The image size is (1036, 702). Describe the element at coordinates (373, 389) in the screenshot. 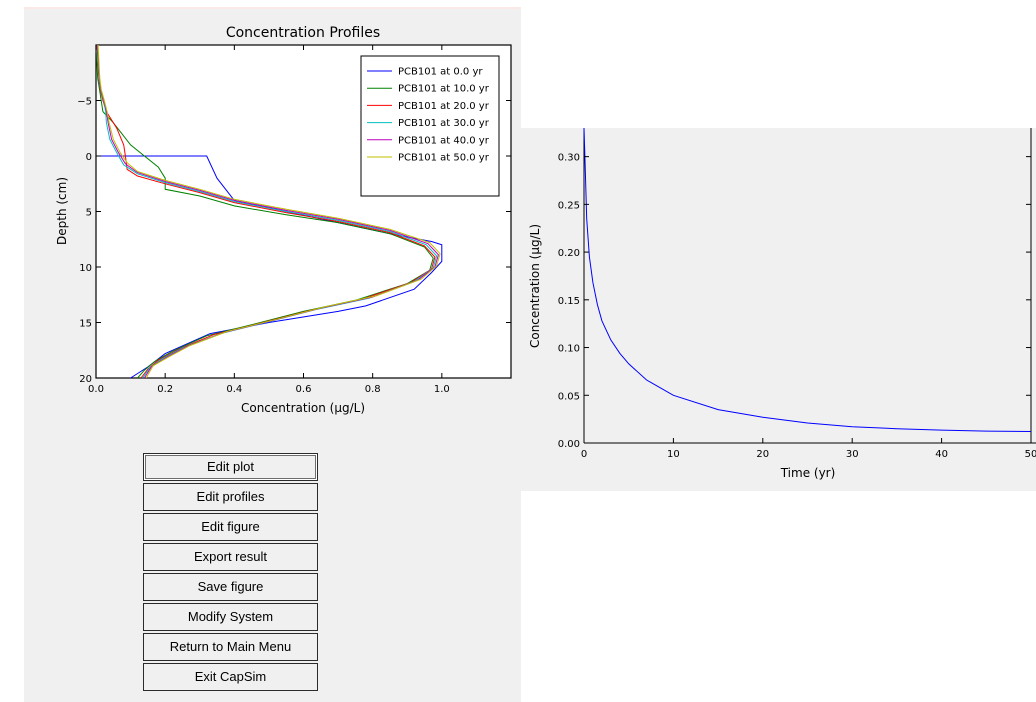

I see `x-tick-label: 0.8` at that location.